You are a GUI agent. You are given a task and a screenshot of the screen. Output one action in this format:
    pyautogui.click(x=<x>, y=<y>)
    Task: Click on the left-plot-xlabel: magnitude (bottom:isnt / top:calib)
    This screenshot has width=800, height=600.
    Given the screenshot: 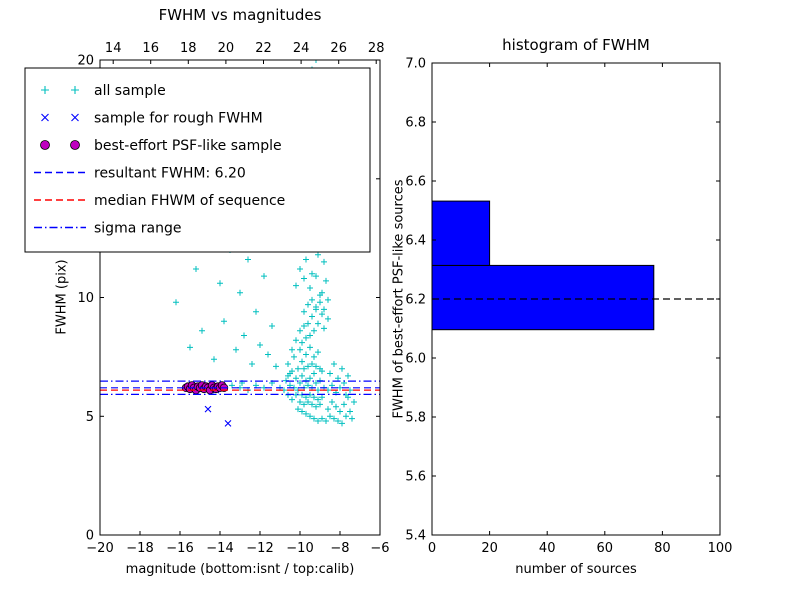 What is the action you would take?
    pyautogui.click(x=240, y=569)
    